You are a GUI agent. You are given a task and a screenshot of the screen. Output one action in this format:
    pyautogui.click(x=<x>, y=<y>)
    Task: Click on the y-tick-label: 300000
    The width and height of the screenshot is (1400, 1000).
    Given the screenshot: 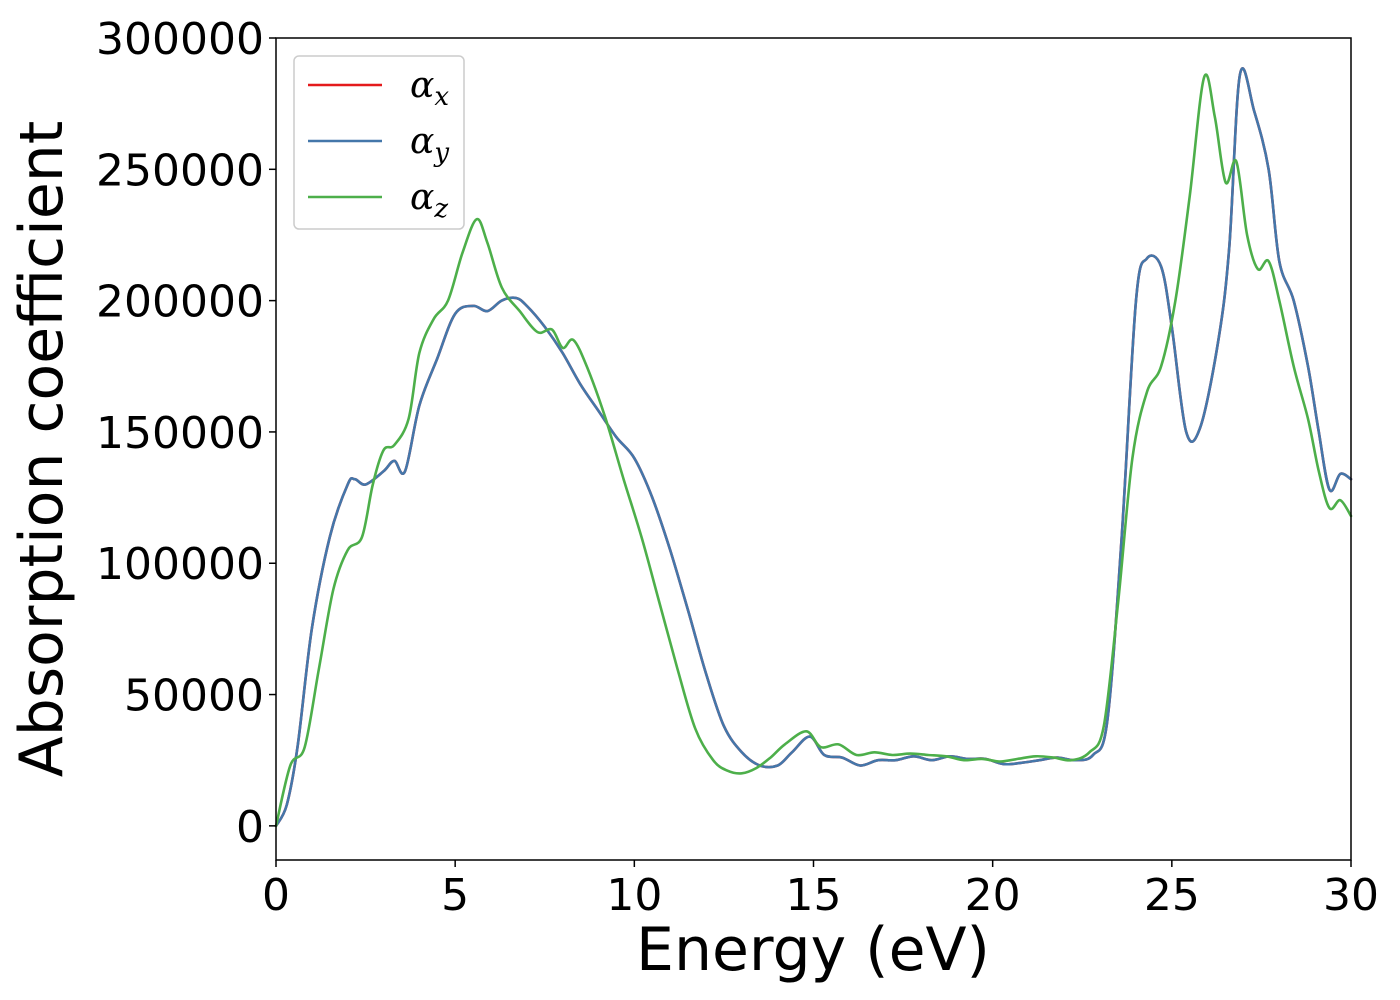 What is the action you would take?
    pyautogui.click(x=180, y=39)
    